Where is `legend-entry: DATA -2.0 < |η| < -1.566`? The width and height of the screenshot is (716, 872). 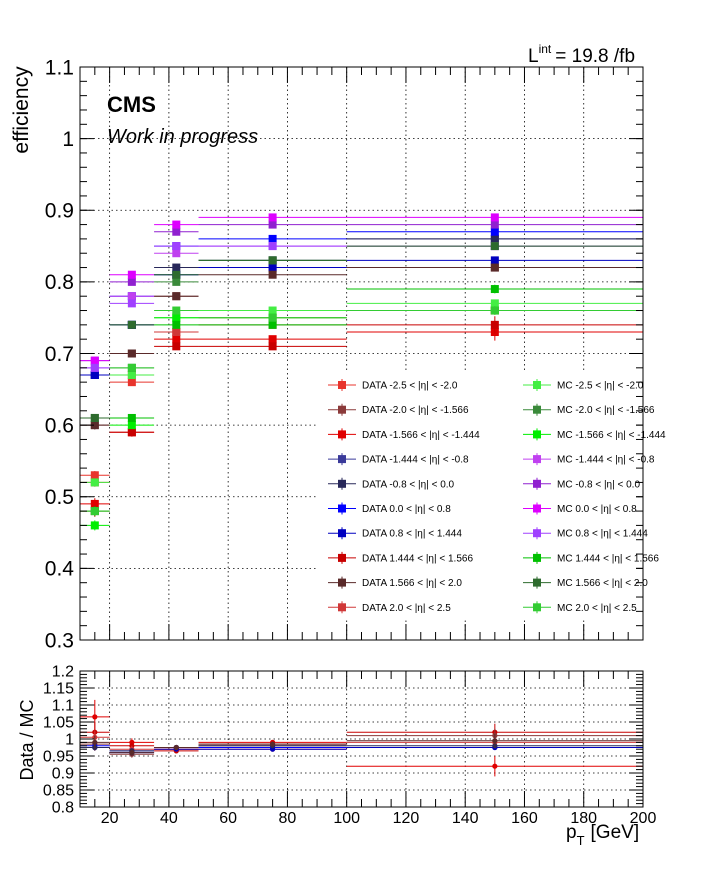 legend-entry: DATA -2.0 < |η| < -1.566 is located at coordinates (398, 409).